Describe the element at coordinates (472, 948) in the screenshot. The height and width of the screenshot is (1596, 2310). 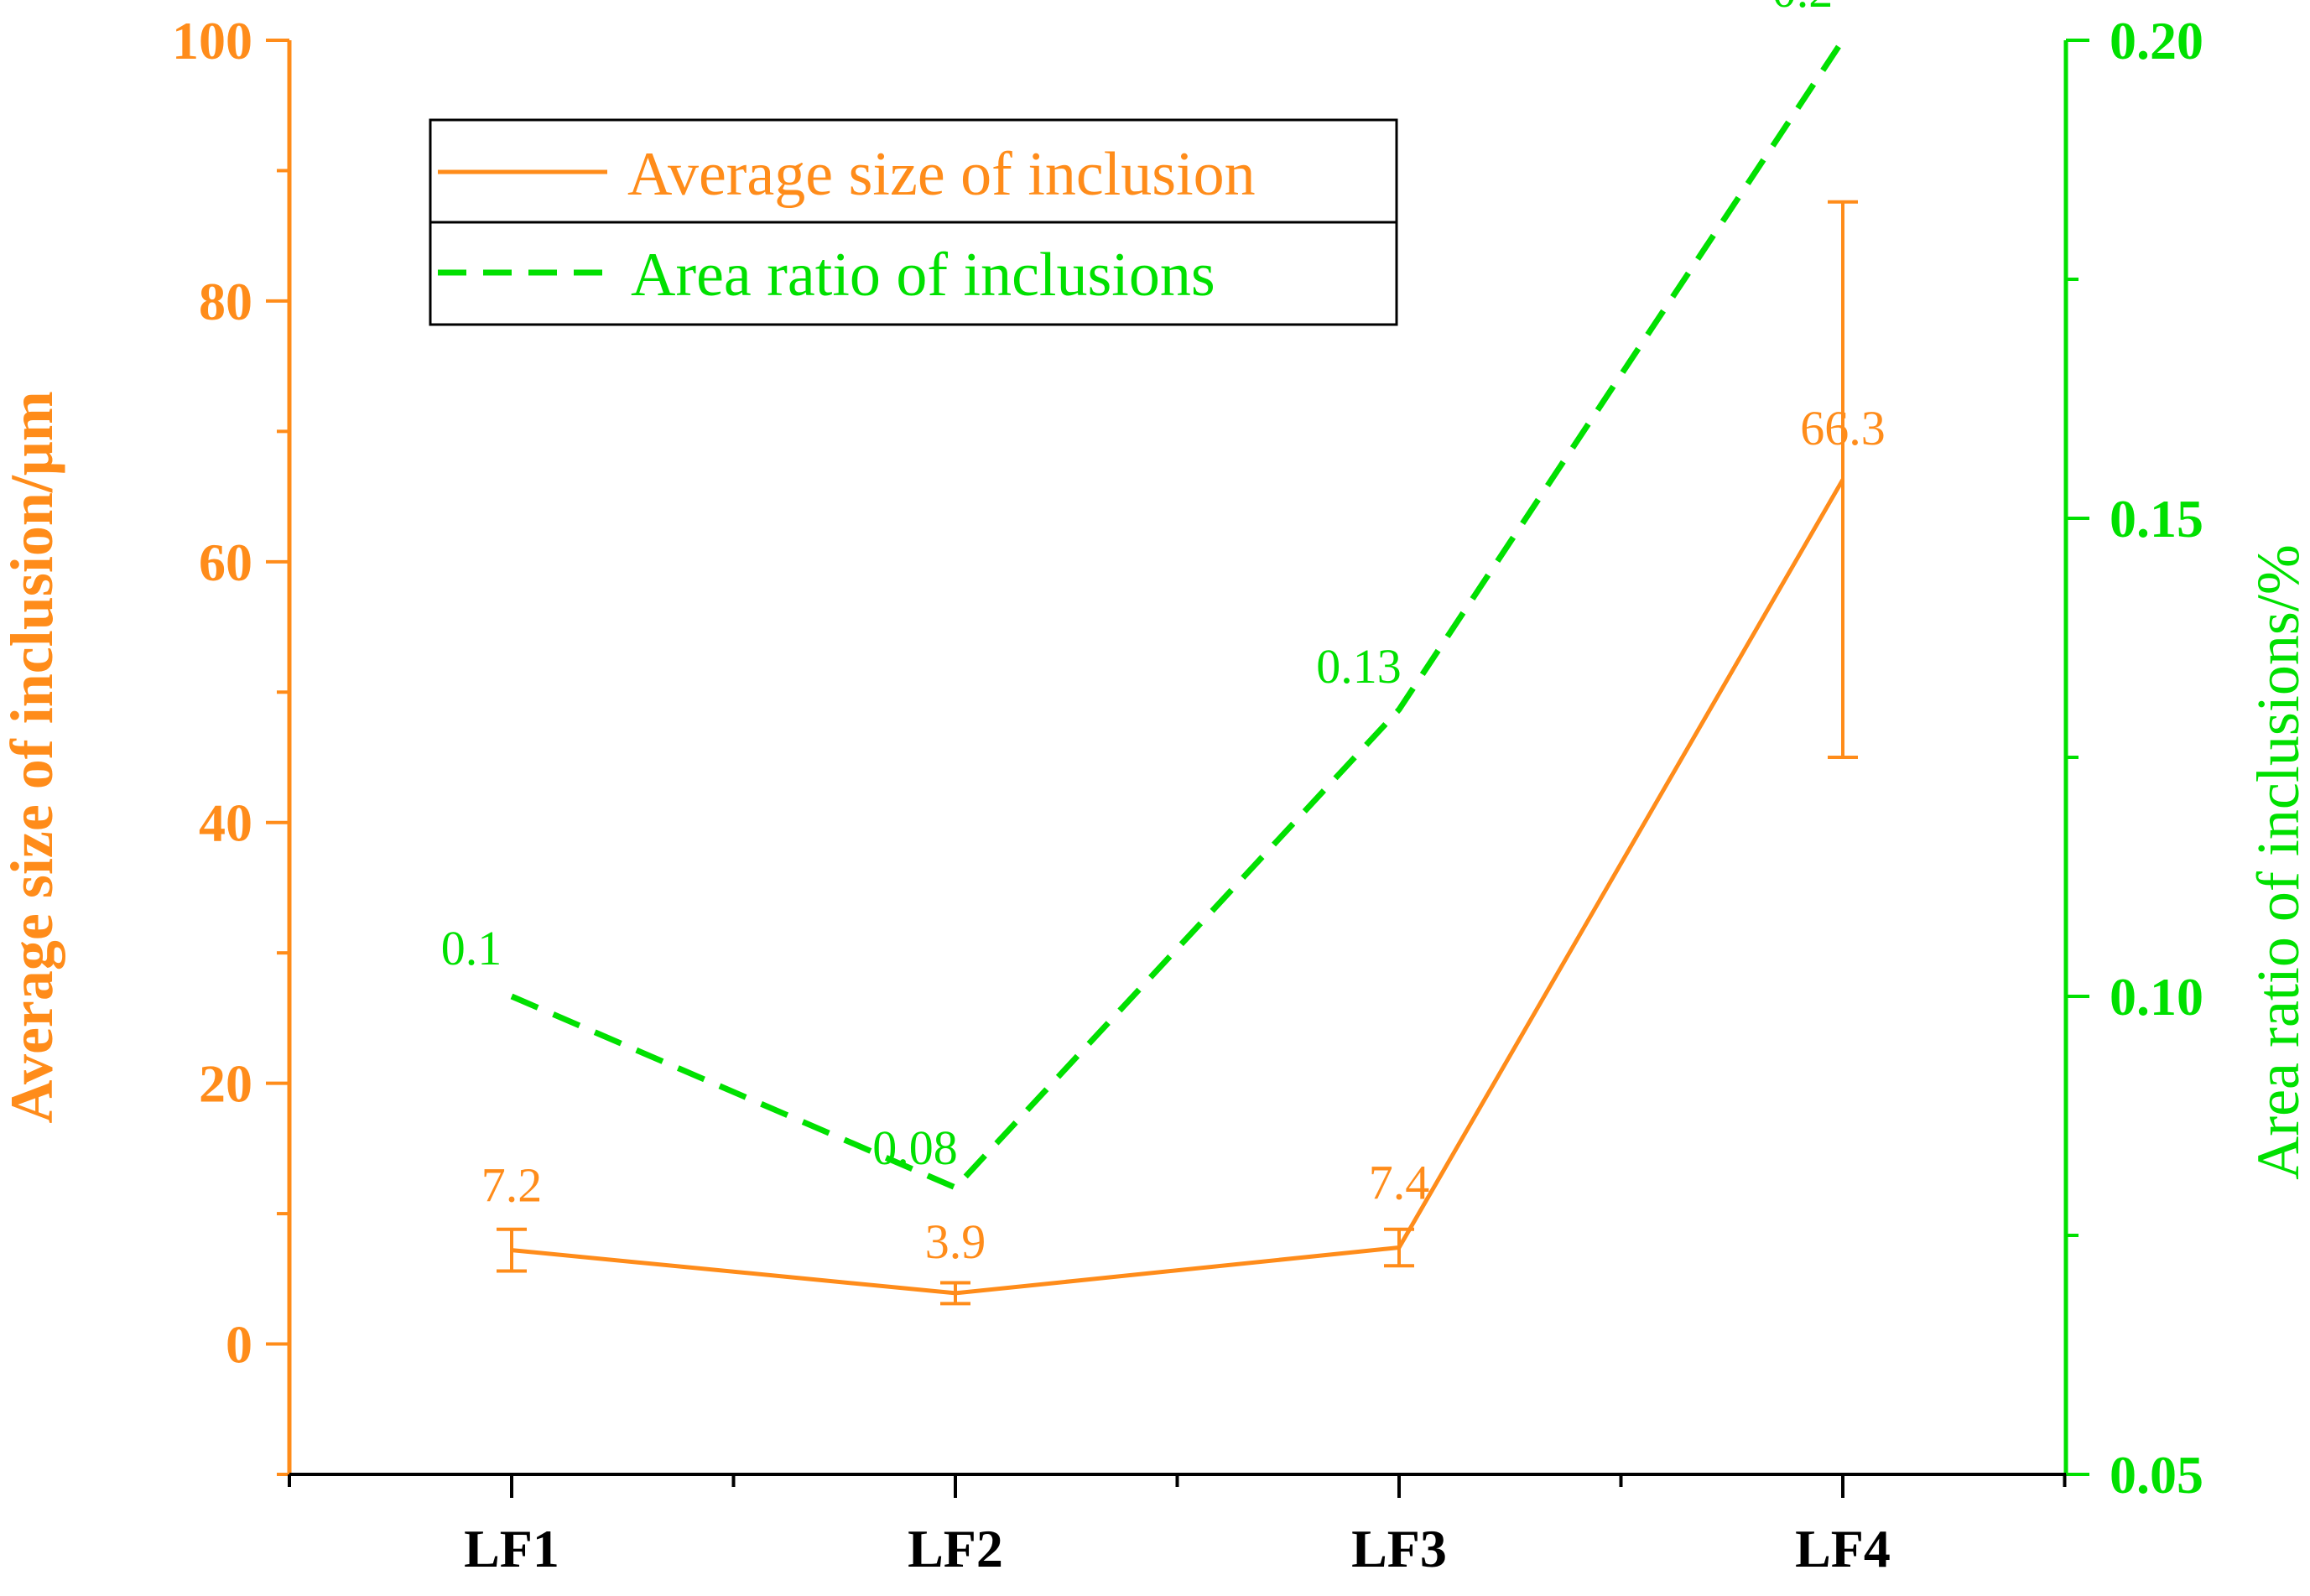
I see `data-label-area-ratio: 0.1` at that location.